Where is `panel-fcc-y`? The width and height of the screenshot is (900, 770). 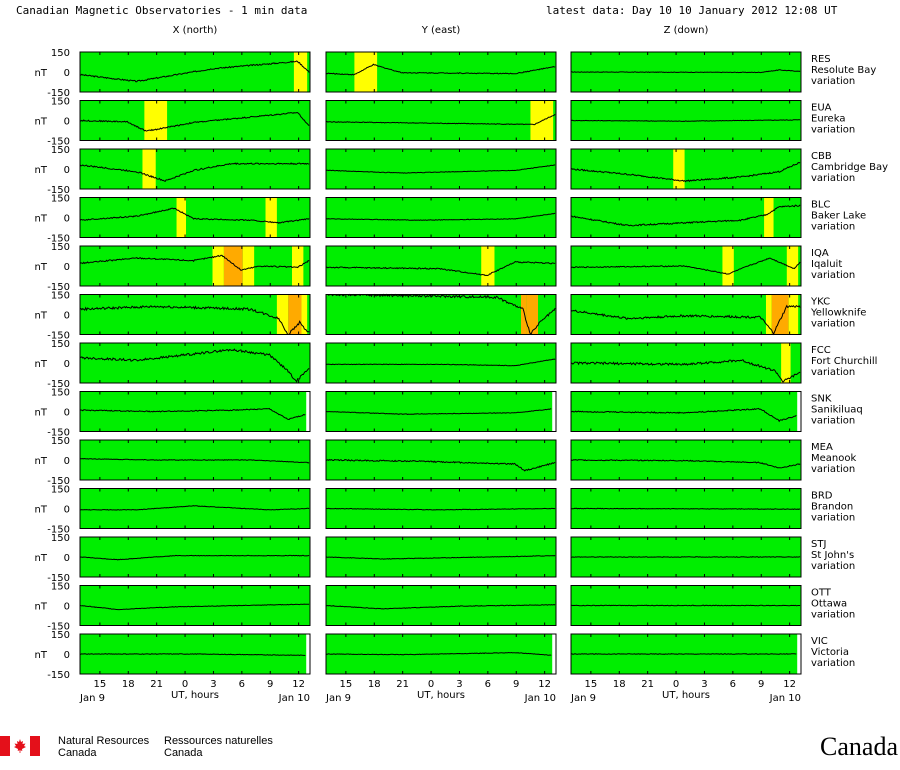
panel-fcc-y is located at coordinates (441, 363).